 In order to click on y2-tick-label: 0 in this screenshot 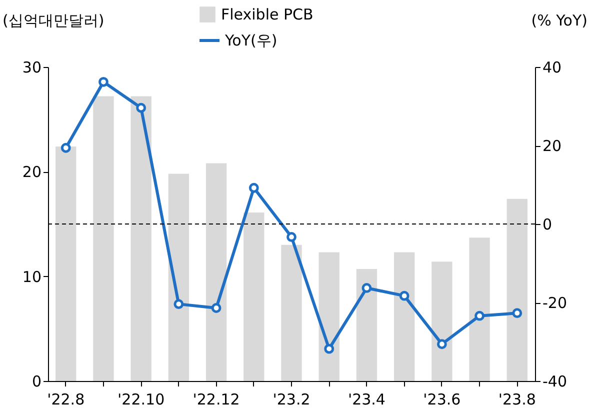, I will do `click(547, 225)`.